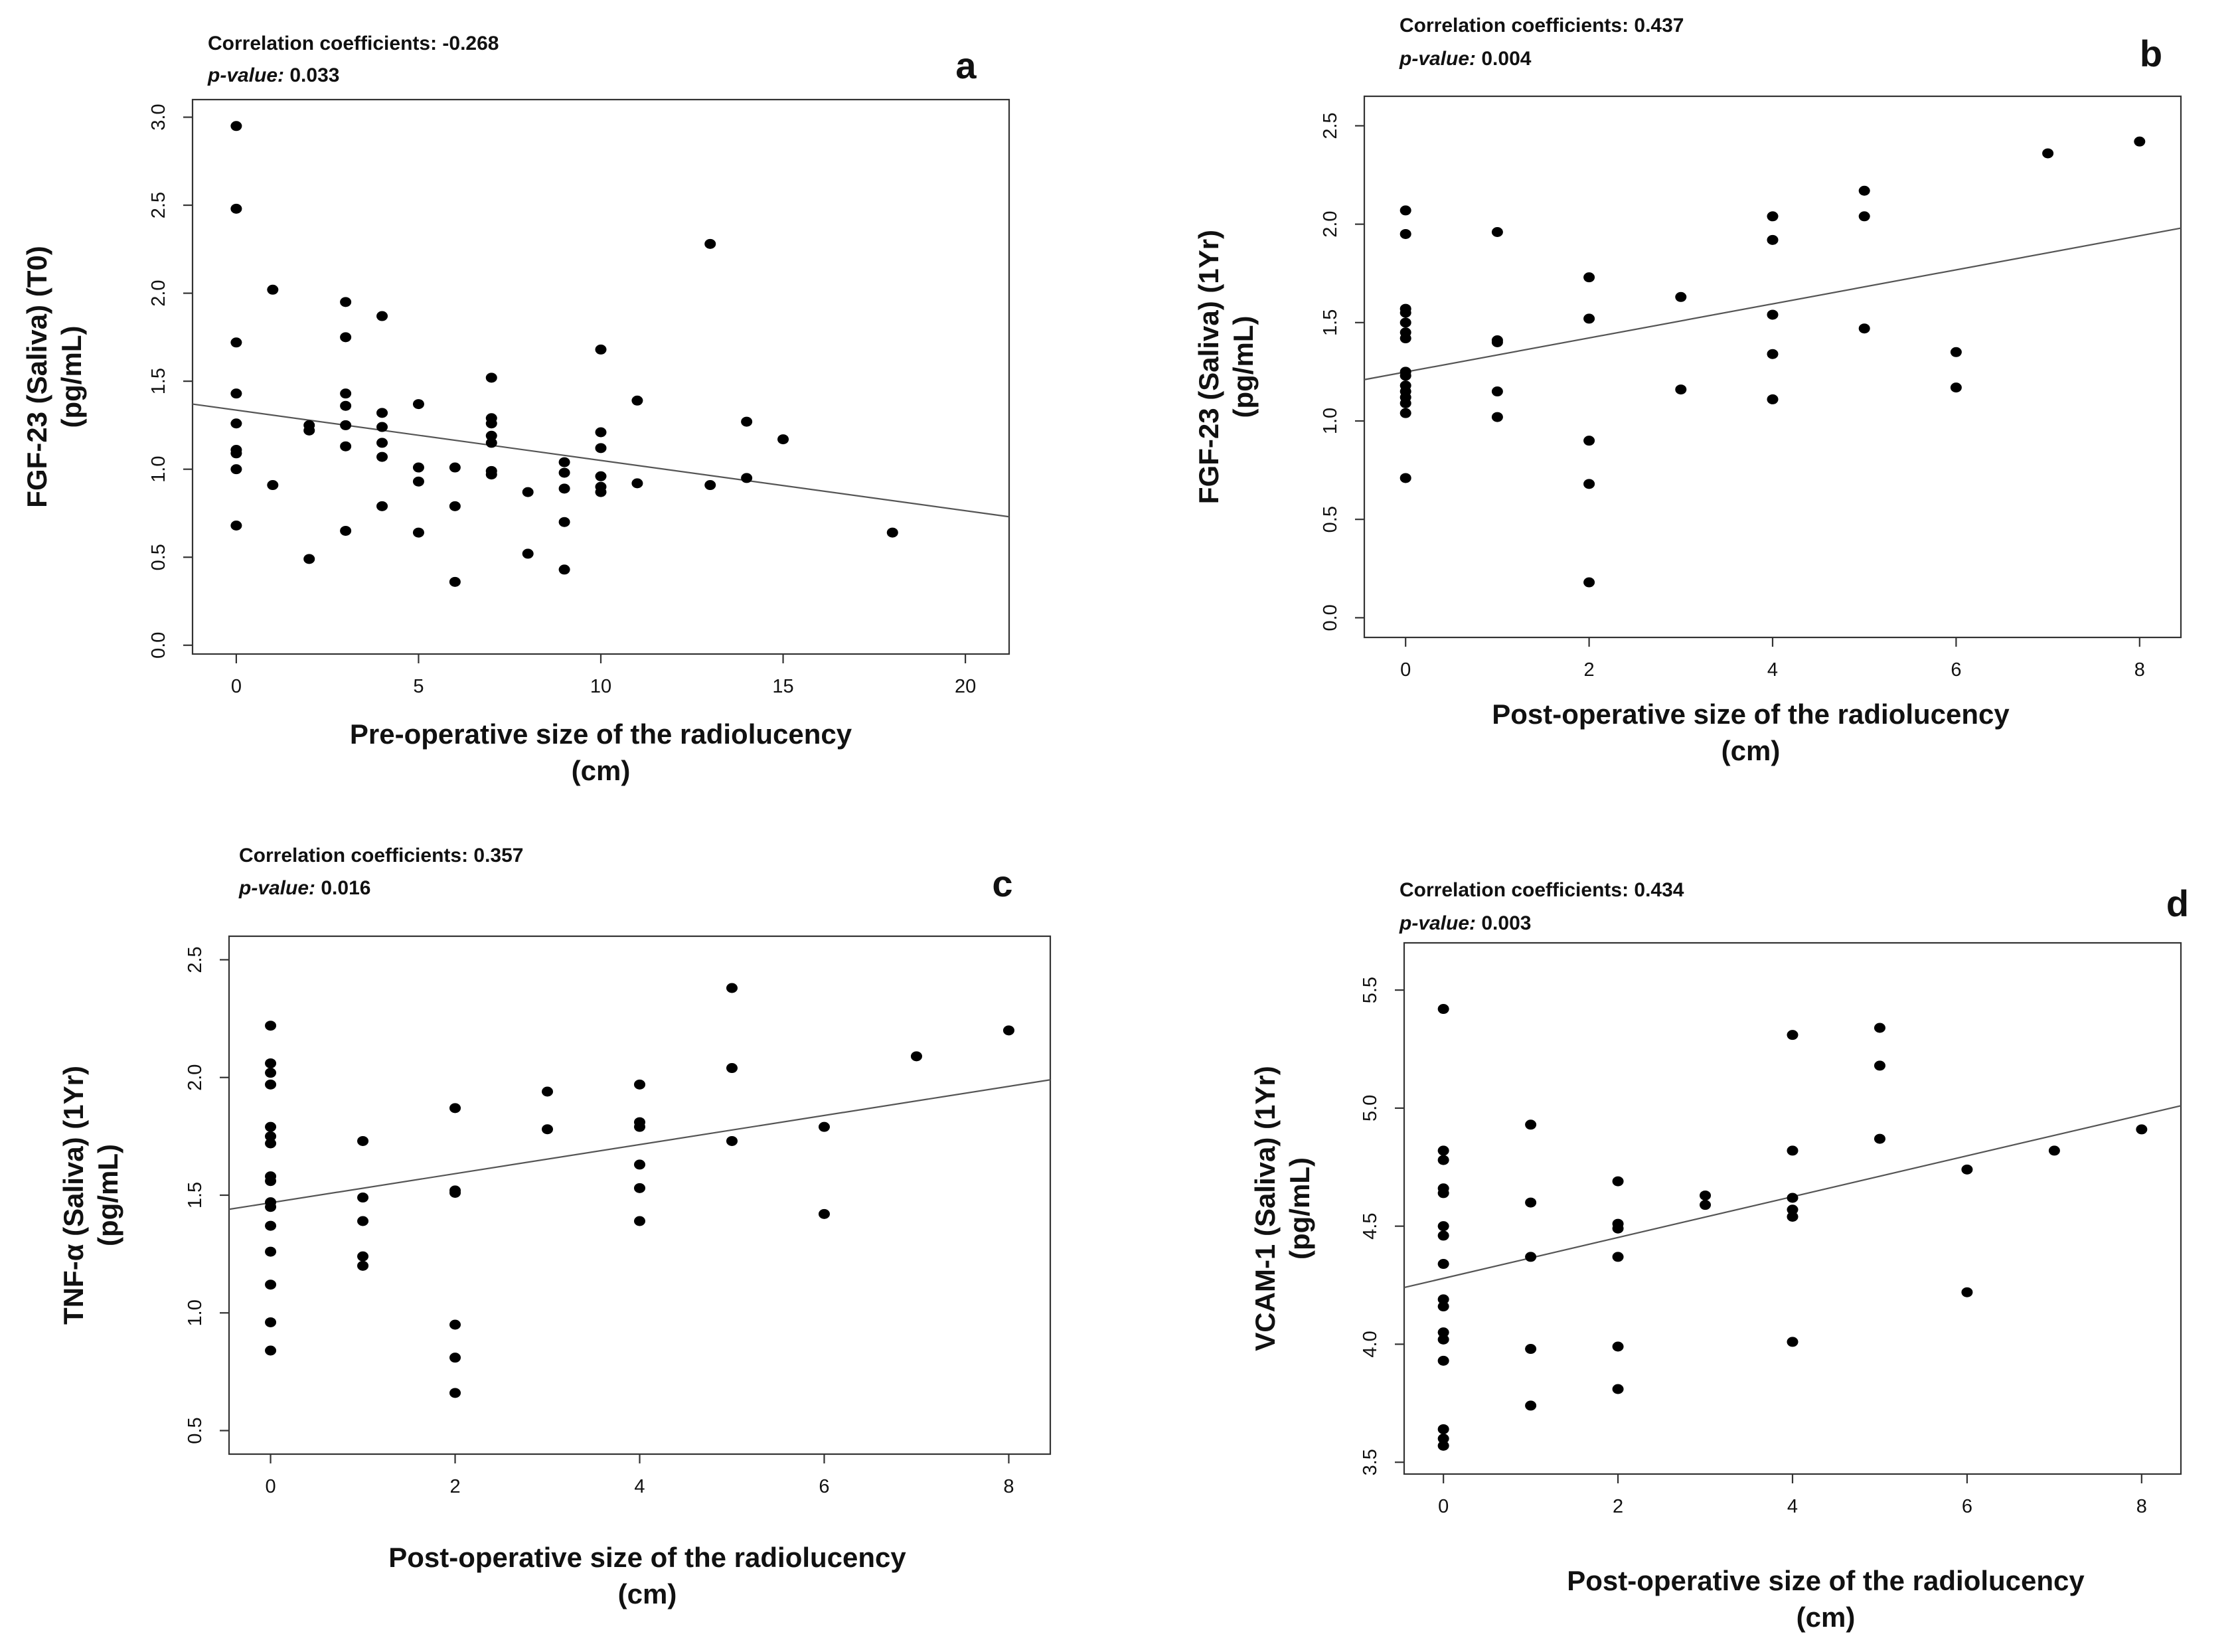 This screenshot has width=2238, height=1652. What do you see at coordinates (1659, 890) in the screenshot?
I see `correlation-value: 0.434` at bounding box center [1659, 890].